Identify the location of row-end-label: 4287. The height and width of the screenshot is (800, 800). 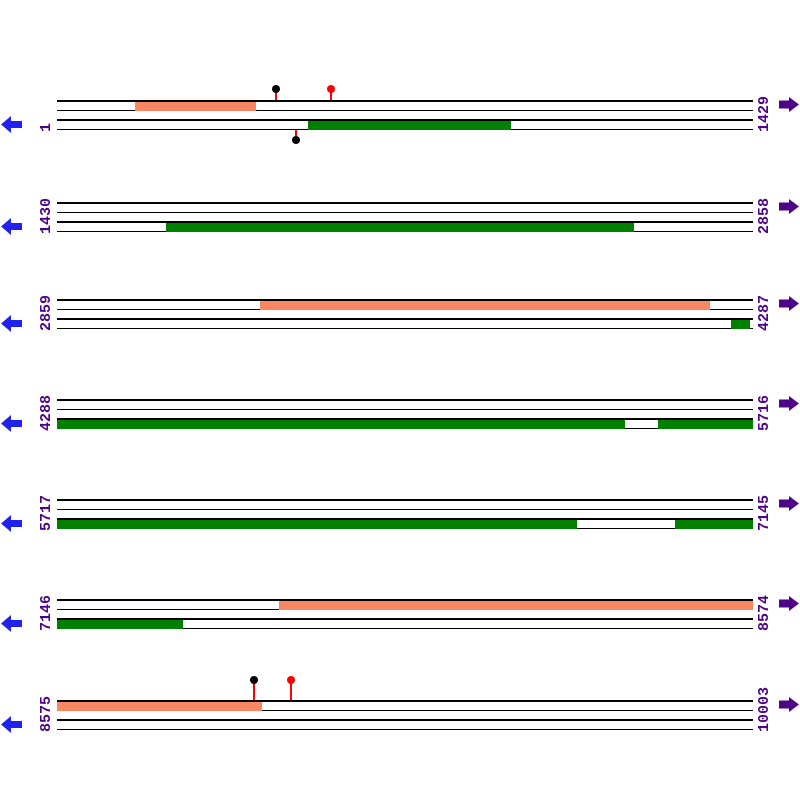
(764, 312).